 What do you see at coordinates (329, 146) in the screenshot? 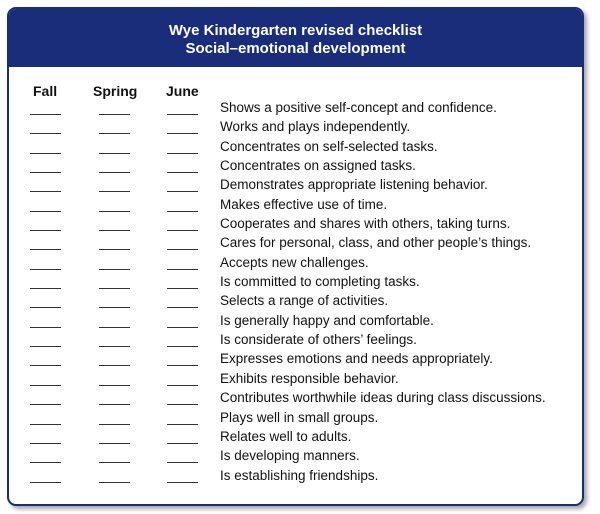
I see `checklist-item-text: Concentrates on self-selected tasks.` at bounding box center [329, 146].